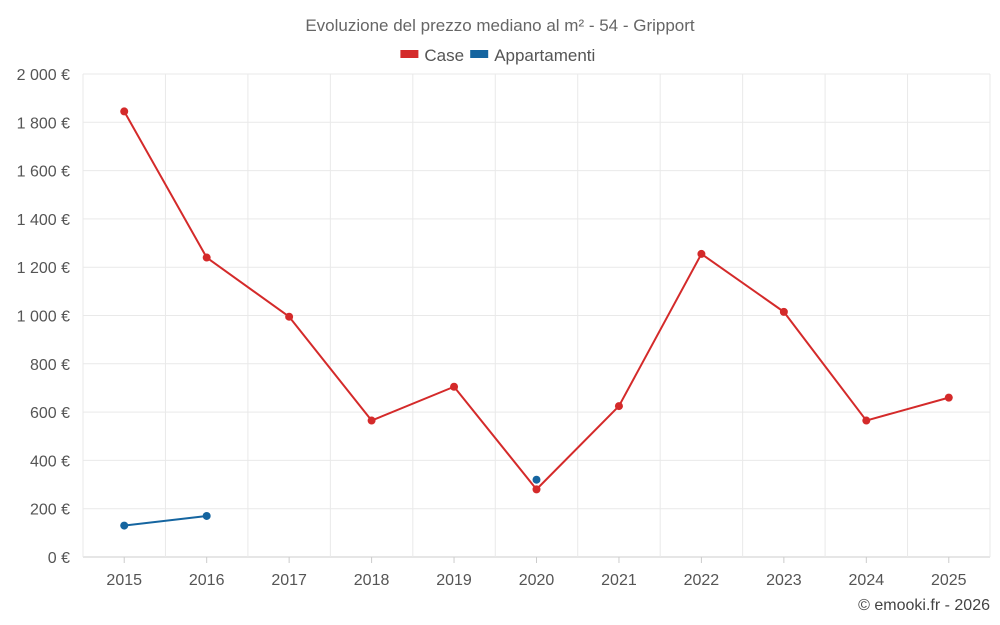 The width and height of the screenshot is (1000, 625). What do you see at coordinates (454, 580) in the screenshot?
I see `x-tick-label: 2019` at bounding box center [454, 580].